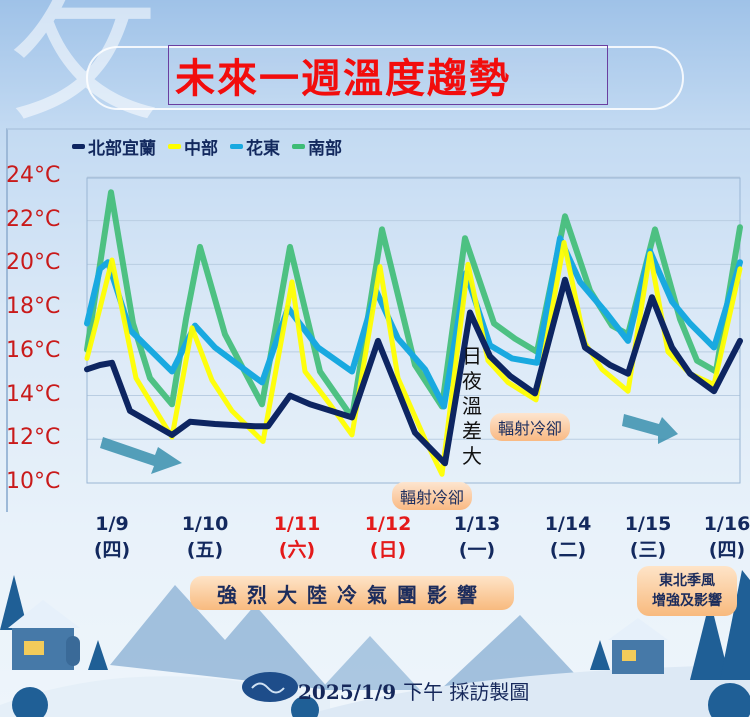 The image size is (750, 717). What do you see at coordinates (388, 537) in the screenshot?
I see `date-label: 1/12 (日)` at bounding box center [388, 537].